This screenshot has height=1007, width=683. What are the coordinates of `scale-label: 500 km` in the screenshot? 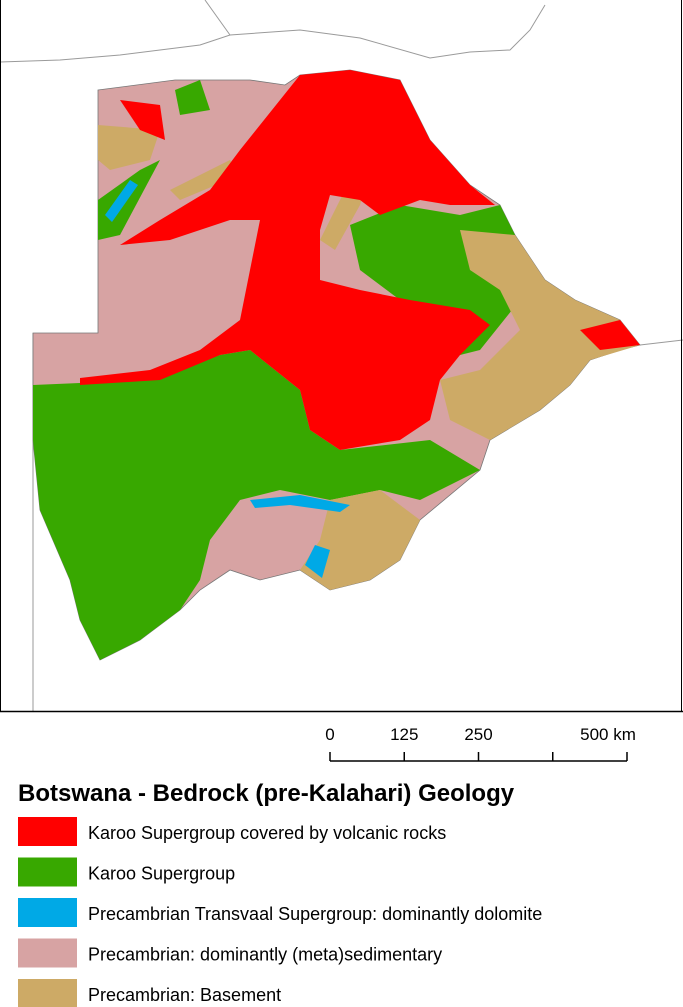 It's located at (608, 734).